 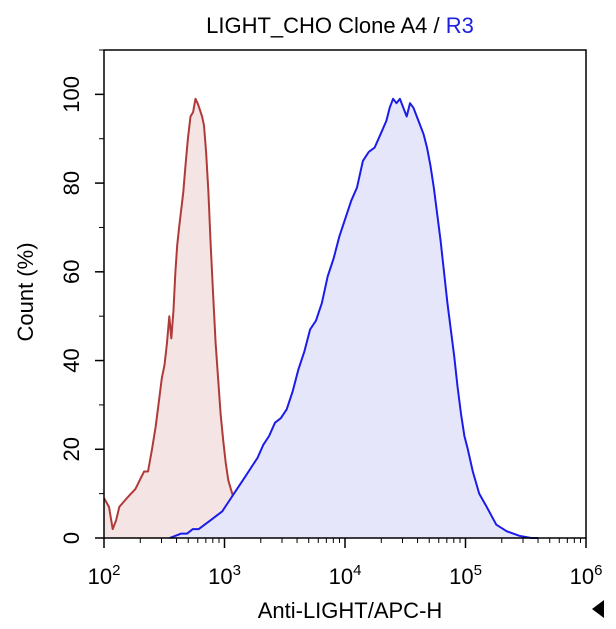 I want to click on x-tick-label: 10⁴, so click(x=345, y=575).